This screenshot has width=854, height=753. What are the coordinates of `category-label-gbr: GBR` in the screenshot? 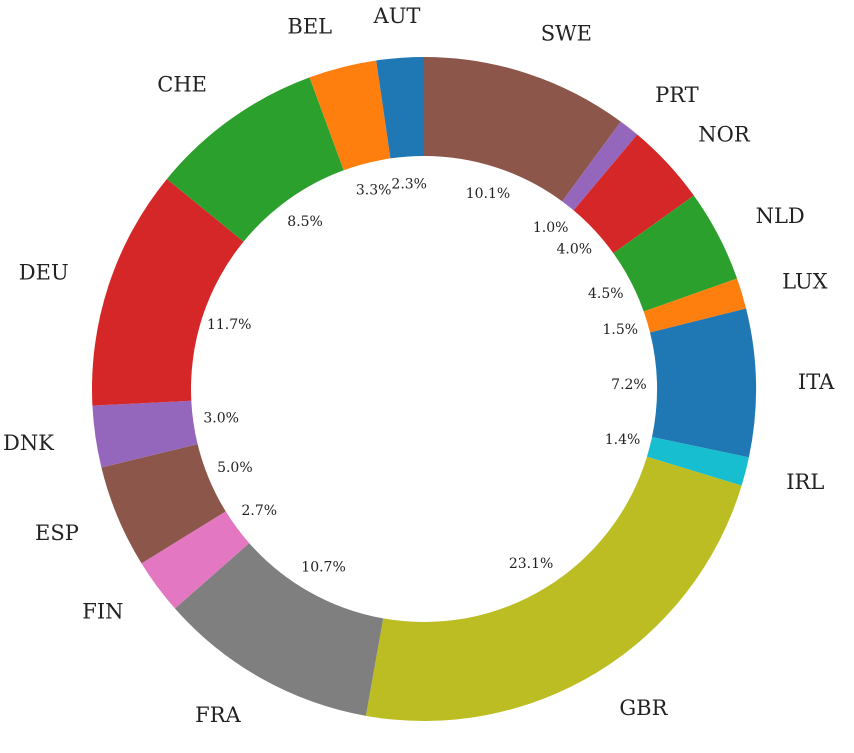 It's located at (643, 708).